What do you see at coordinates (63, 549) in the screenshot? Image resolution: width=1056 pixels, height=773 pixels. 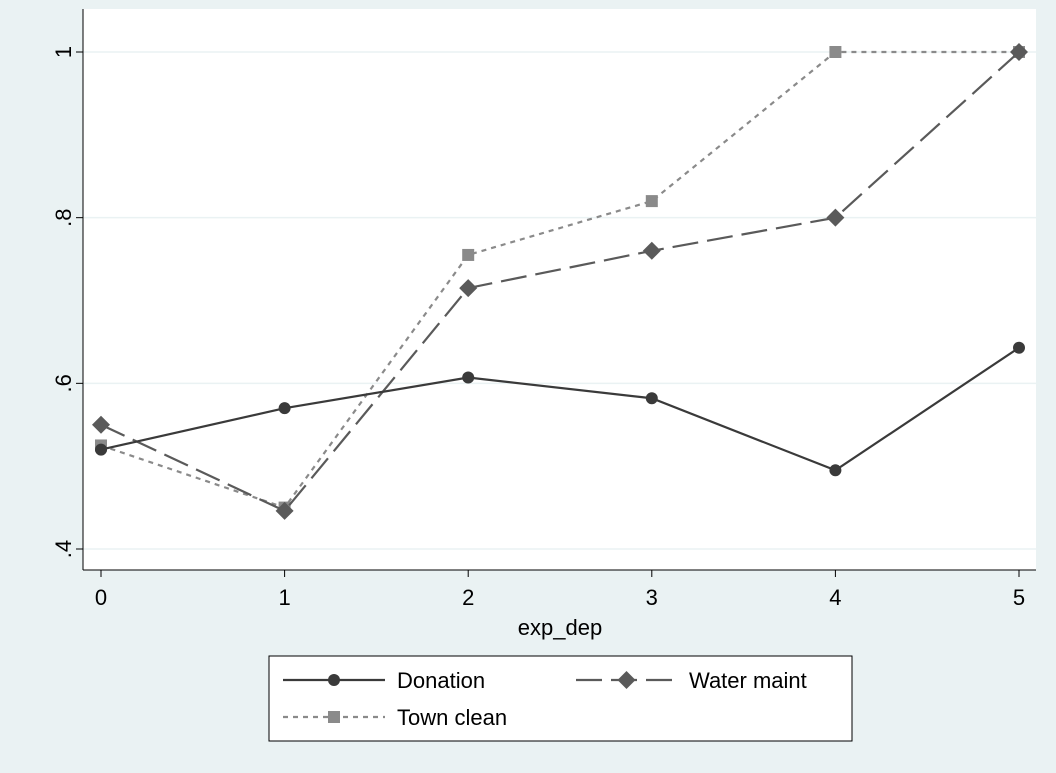 I see `y-tick-label-0: .4` at bounding box center [63, 549].